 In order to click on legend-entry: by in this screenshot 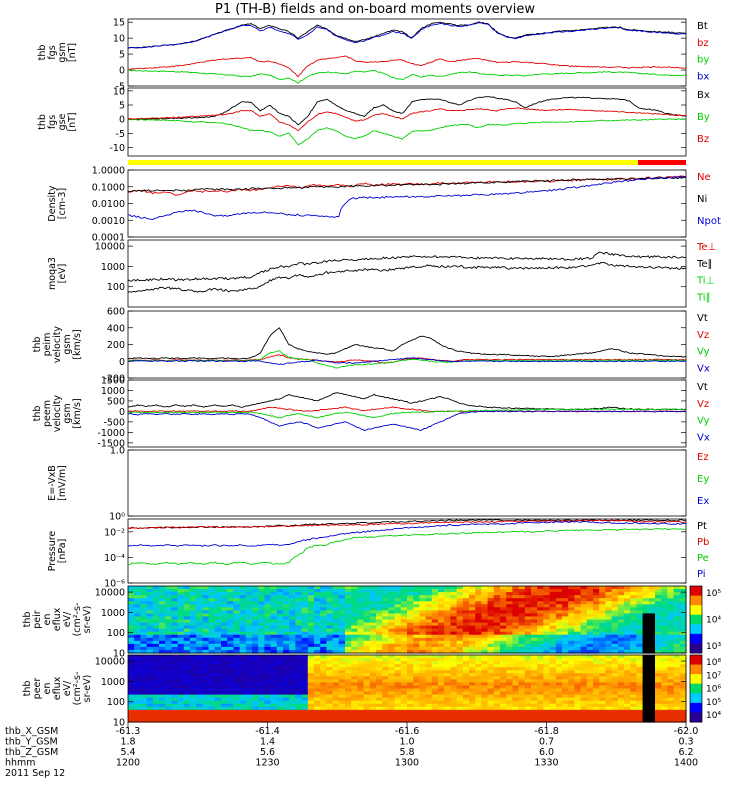, I will do `click(703, 60)`.